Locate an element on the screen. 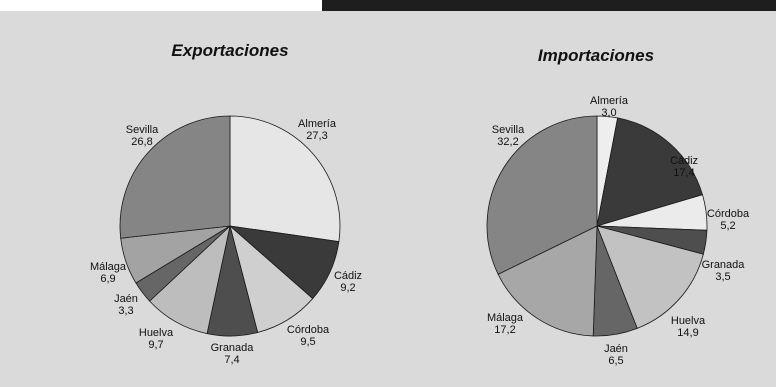 The width and height of the screenshot is (776, 387). slice-label-huelva: Huelva 9,7 is located at coordinates (156, 339).